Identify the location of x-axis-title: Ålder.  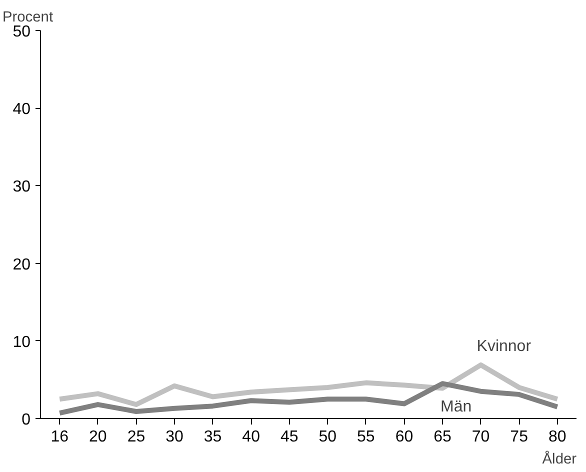
(559, 459).